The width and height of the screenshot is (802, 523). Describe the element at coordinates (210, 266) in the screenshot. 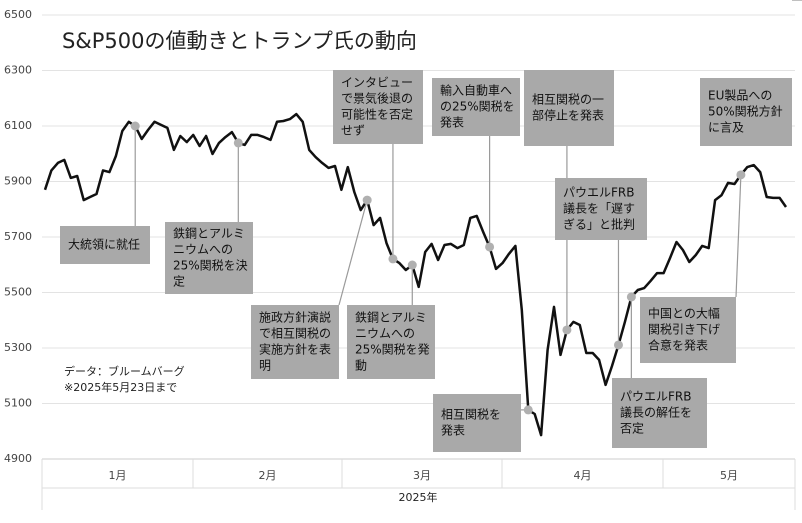

I see `annotation-text: 25%関税を決` at that location.